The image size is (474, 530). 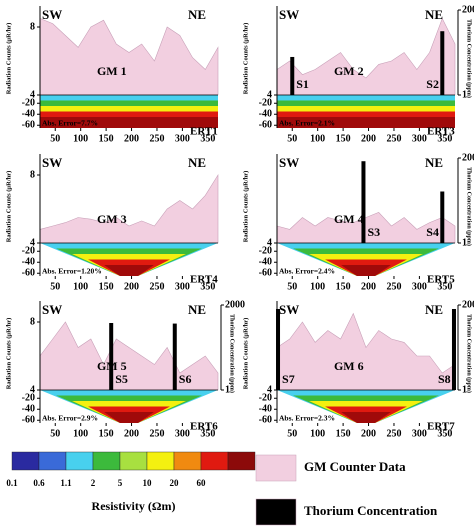 What do you see at coordinates (112, 219) in the screenshot?
I see `profile-label: GM 3` at bounding box center [112, 219].